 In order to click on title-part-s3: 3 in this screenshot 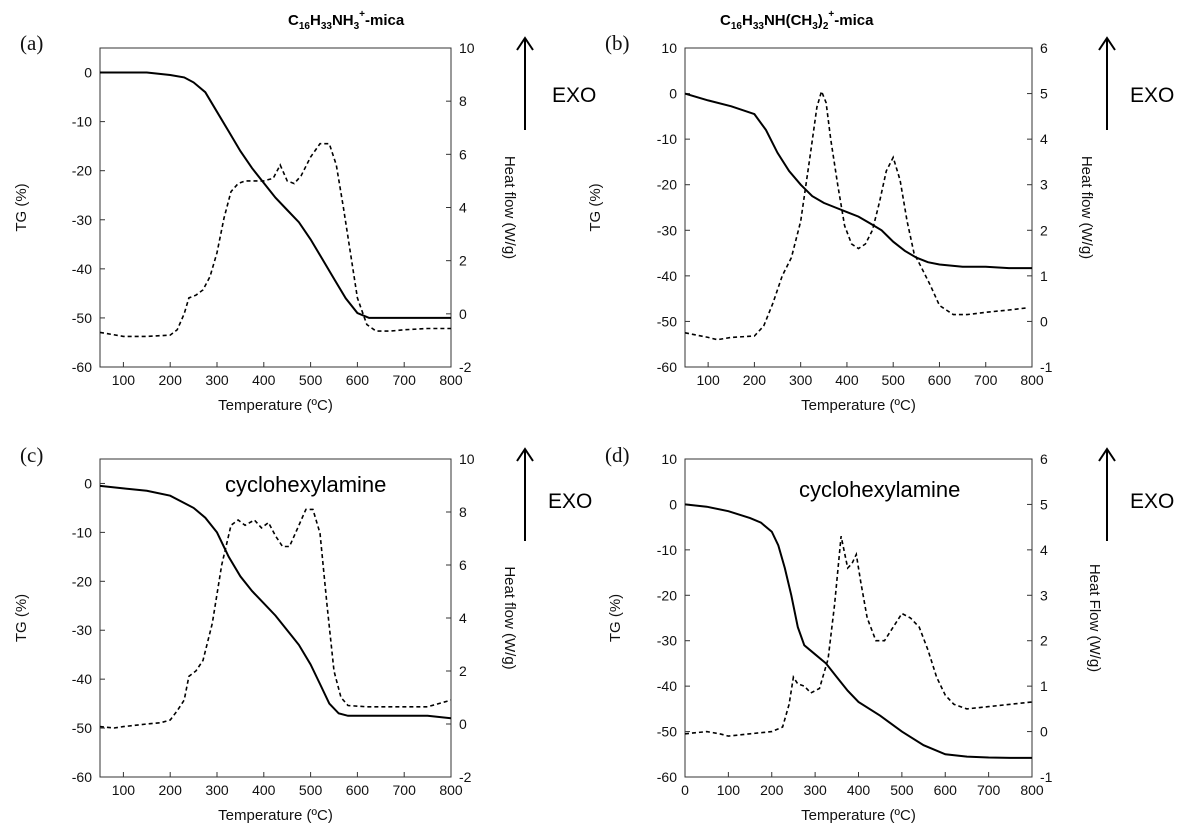, I will do `click(357, 26)`.